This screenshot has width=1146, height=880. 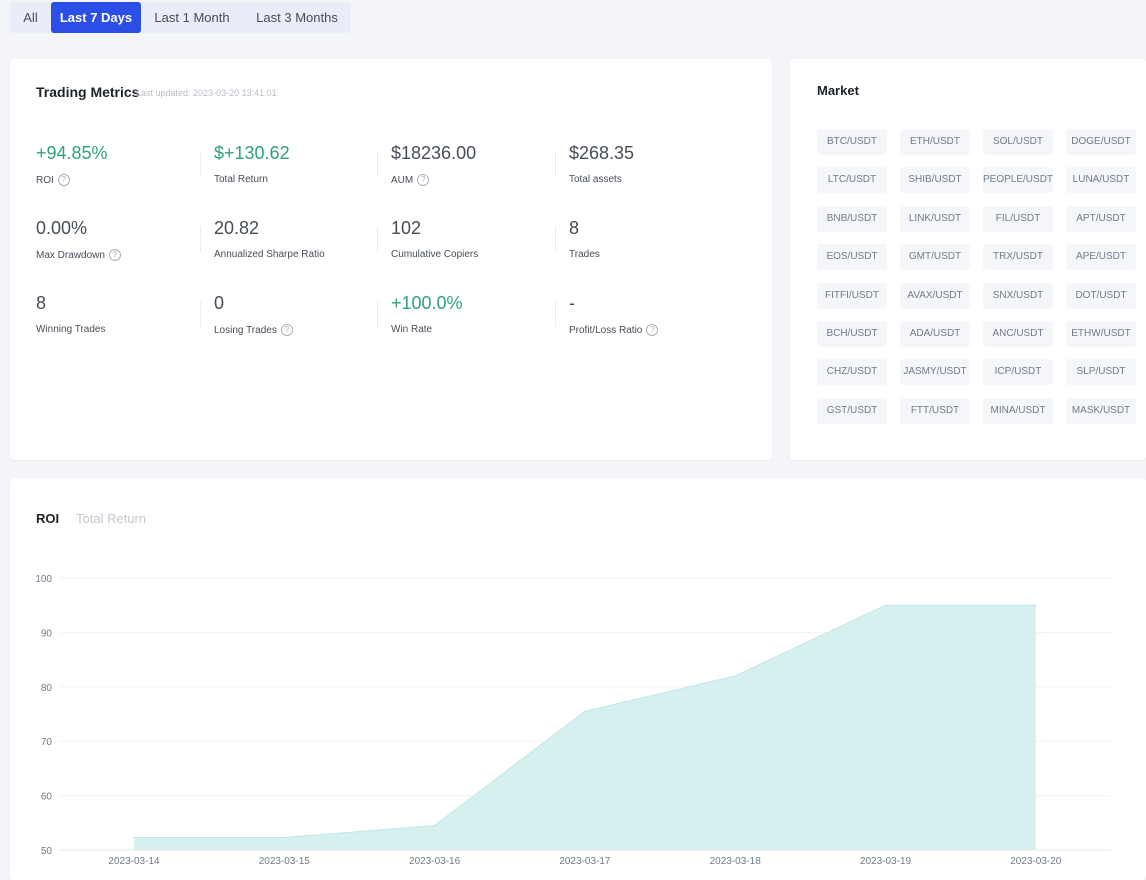 What do you see at coordinates (285, 861) in the screenshot?
I see `x-tick-label: 2023-03-15` at bounding box center [285, 861].